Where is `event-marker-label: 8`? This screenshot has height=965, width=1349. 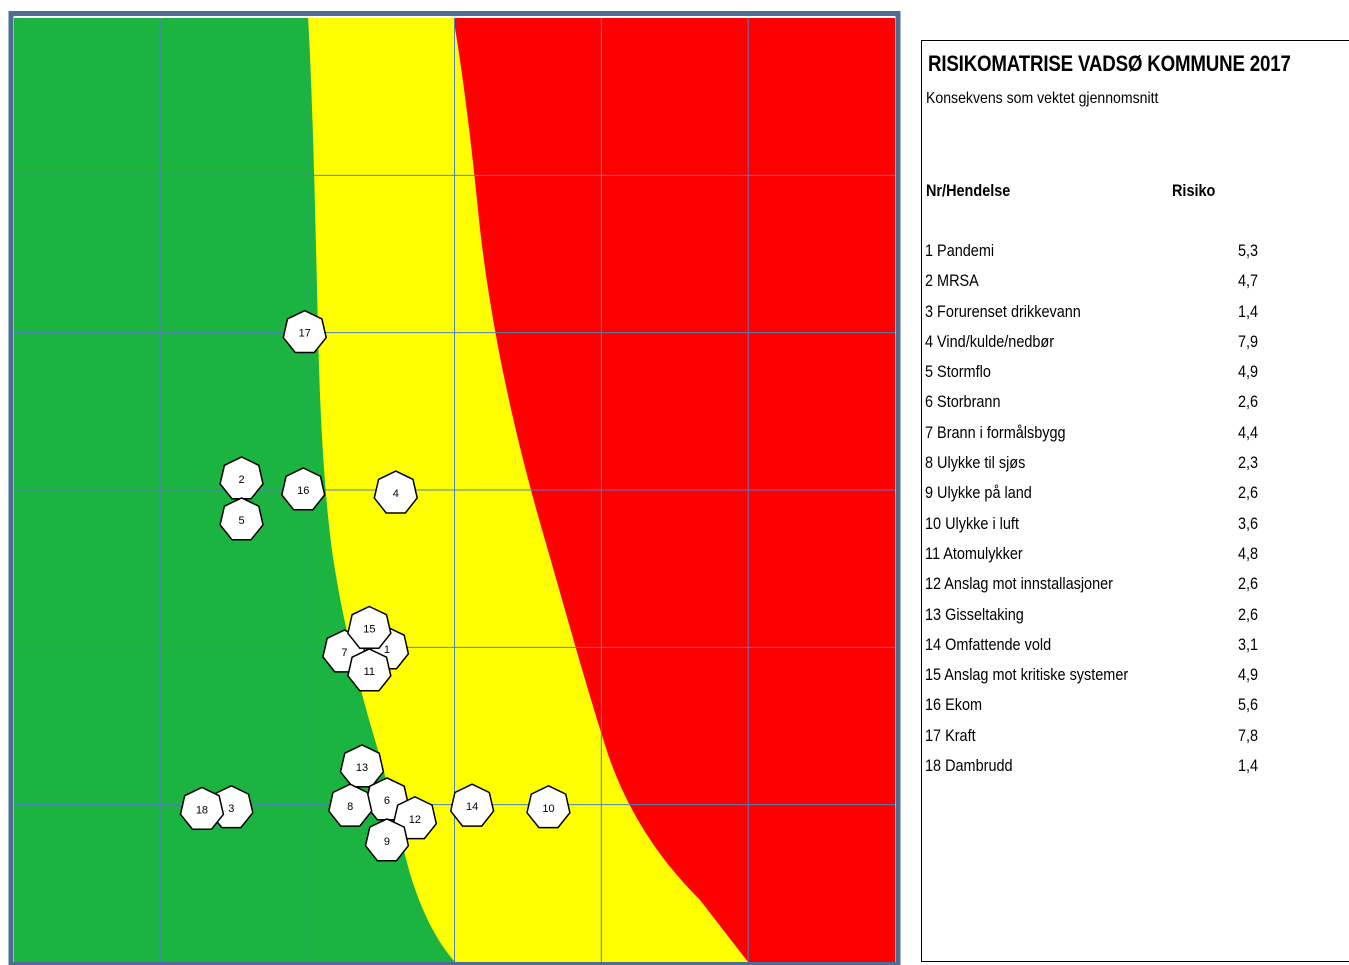 event-marker-label: 8 is located at coordinates (350, 807).